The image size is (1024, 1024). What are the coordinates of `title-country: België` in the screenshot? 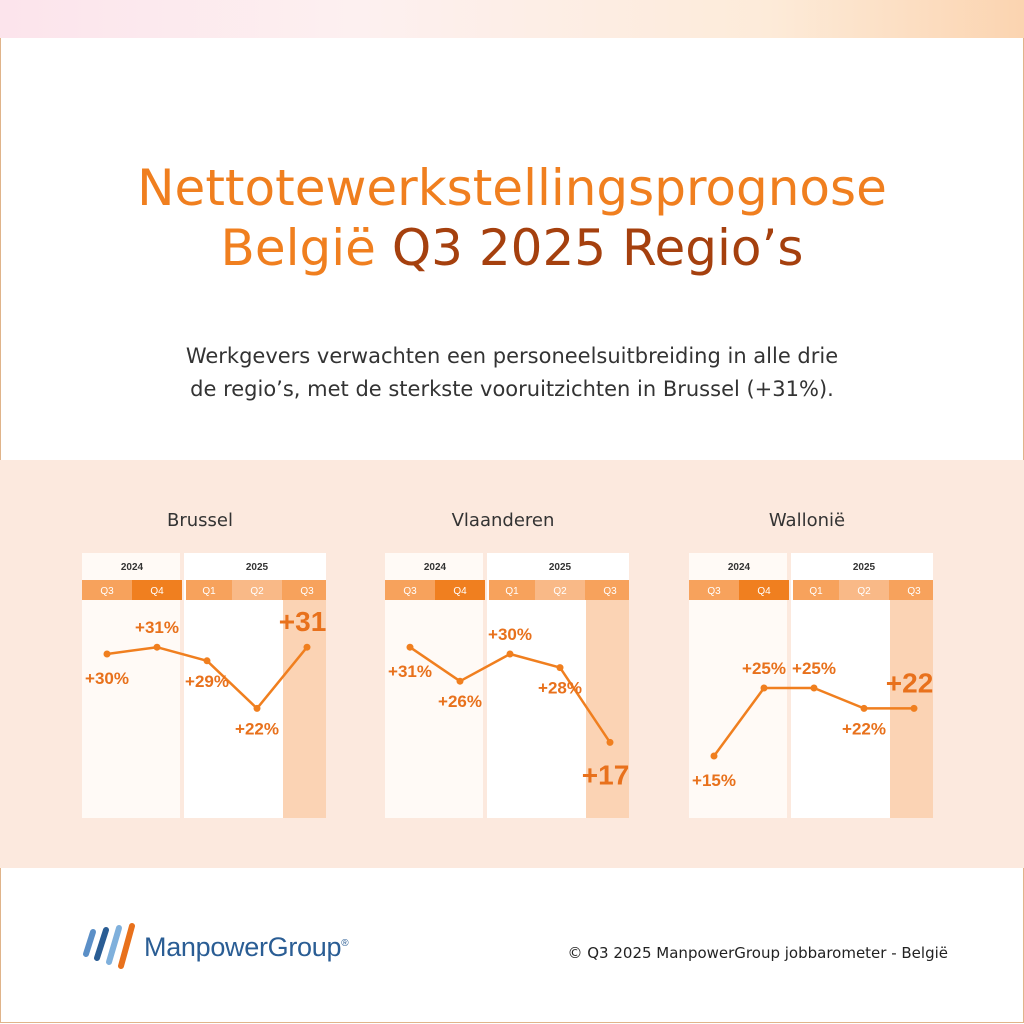 It's located at (298, 248).